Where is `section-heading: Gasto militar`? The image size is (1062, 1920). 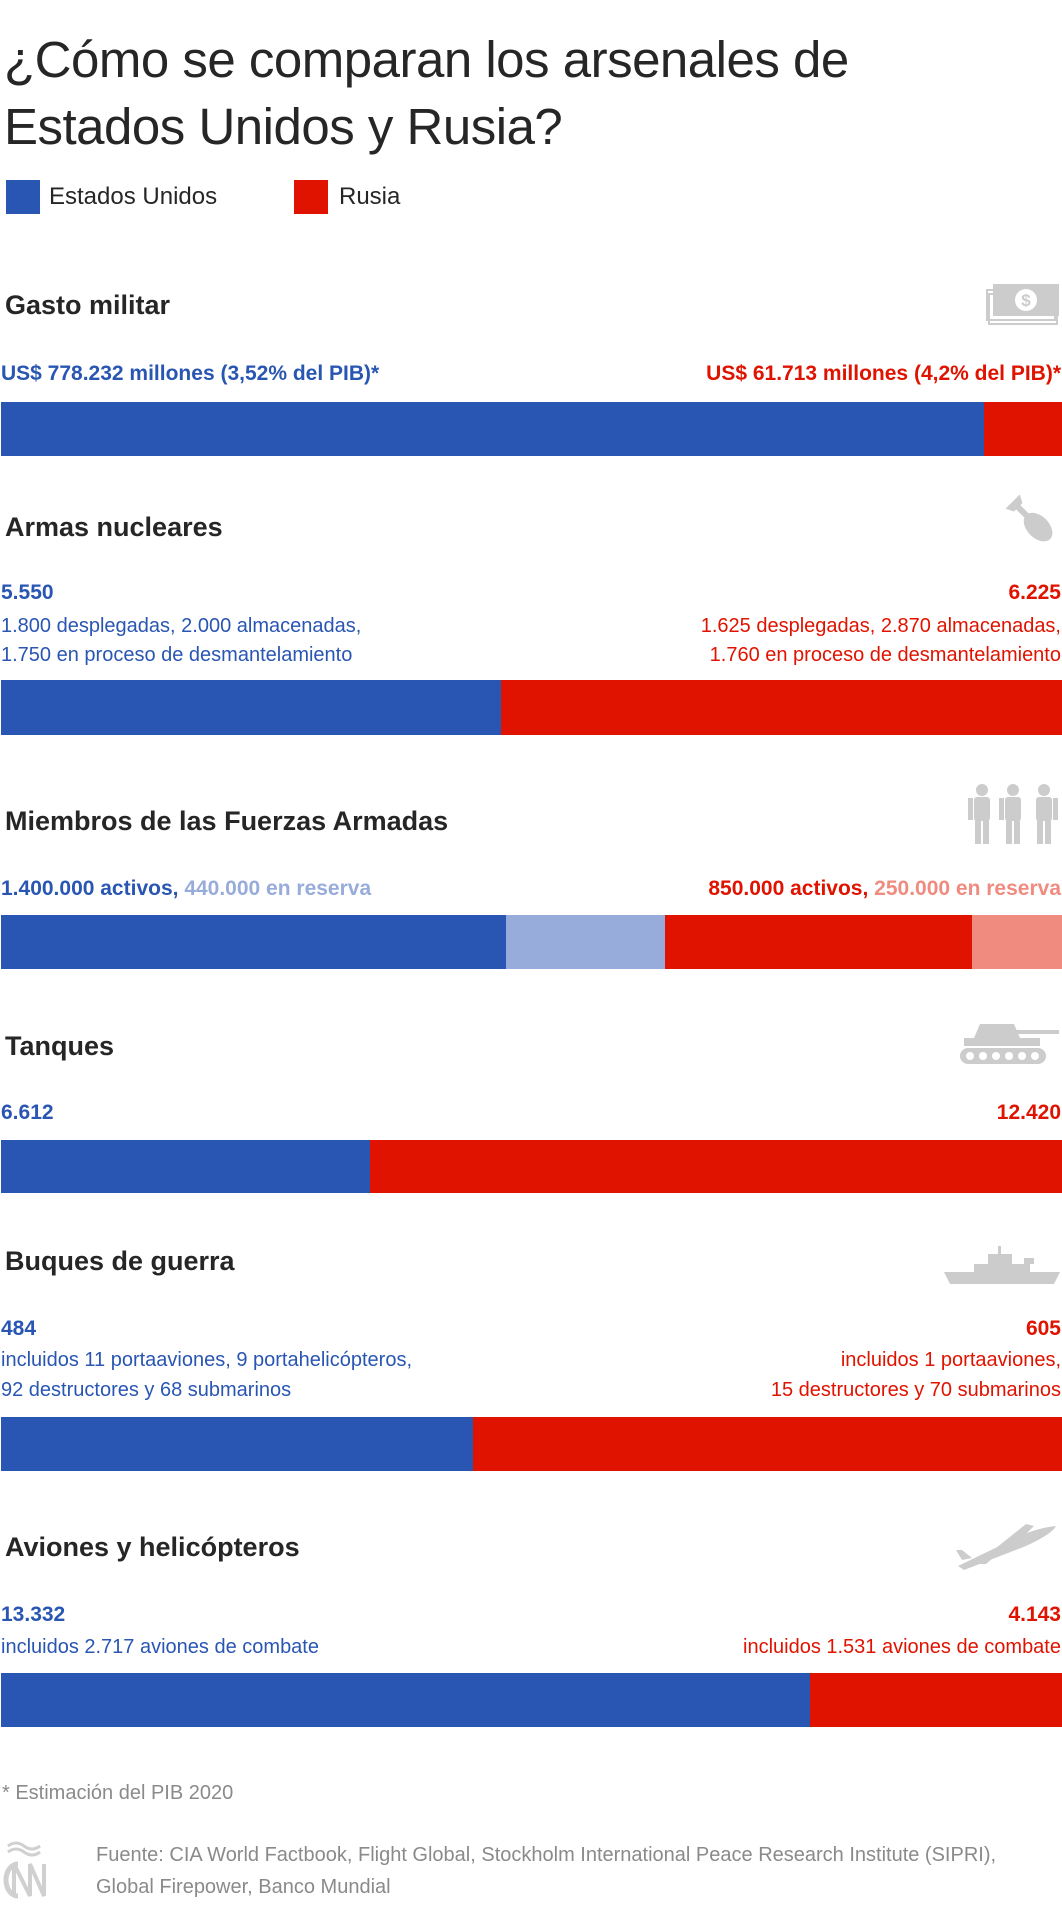 section-heading: Gasto militar is located at coordinates (88, 305).